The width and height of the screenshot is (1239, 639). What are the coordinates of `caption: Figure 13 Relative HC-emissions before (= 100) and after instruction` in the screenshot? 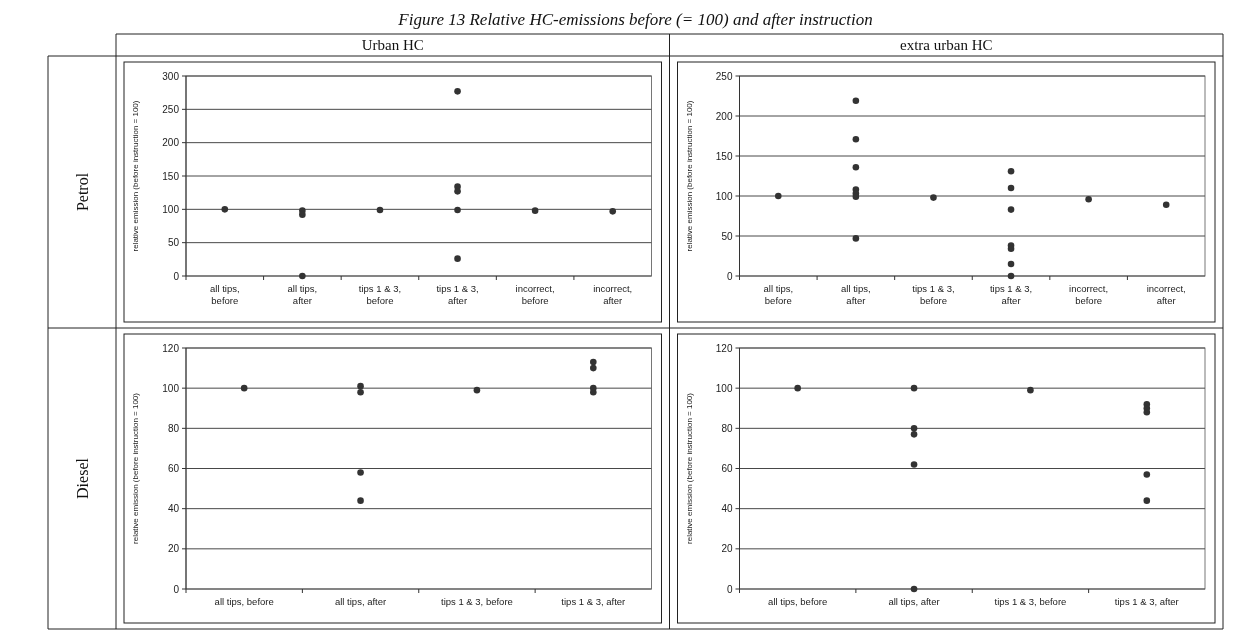 It's located at (635, 19).